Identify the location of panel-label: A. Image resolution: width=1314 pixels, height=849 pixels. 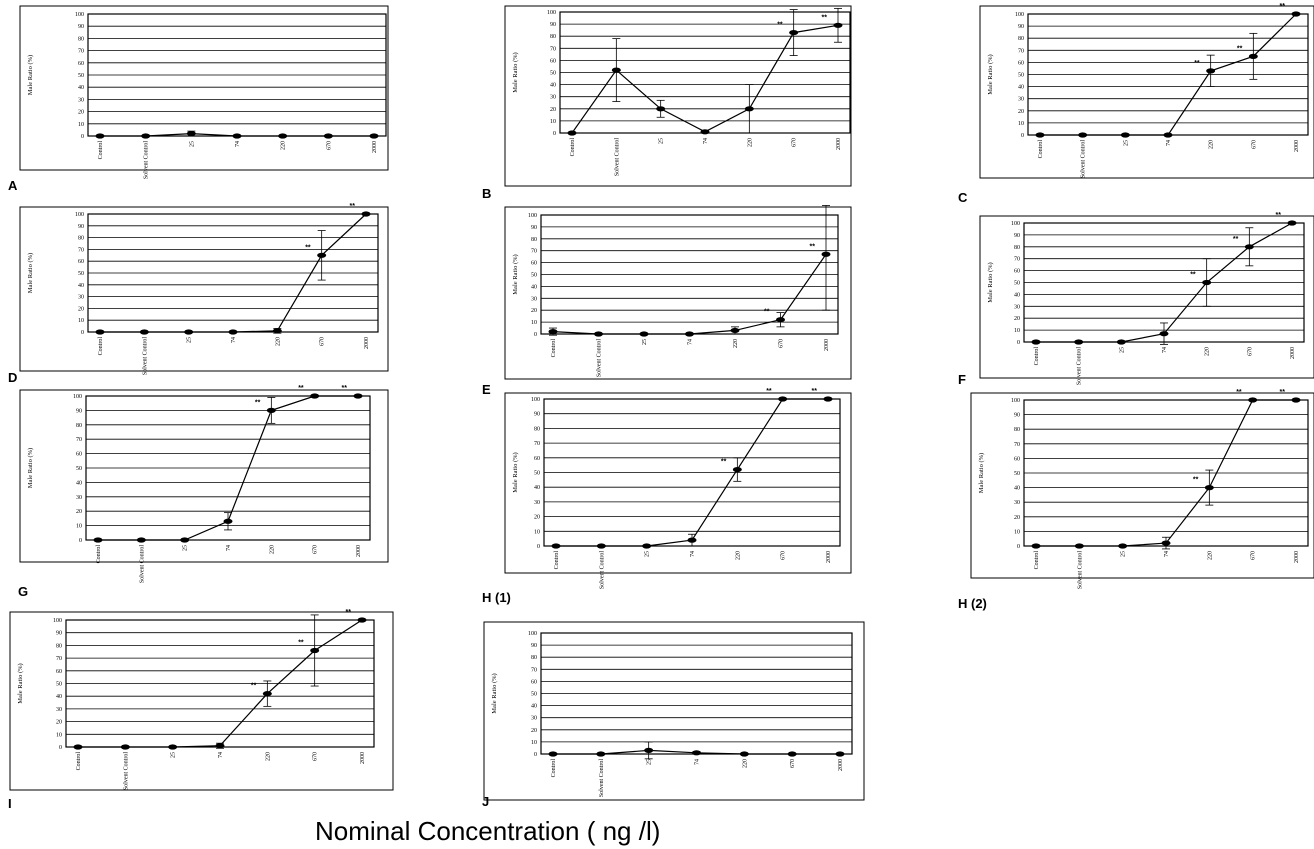
(13, 185).